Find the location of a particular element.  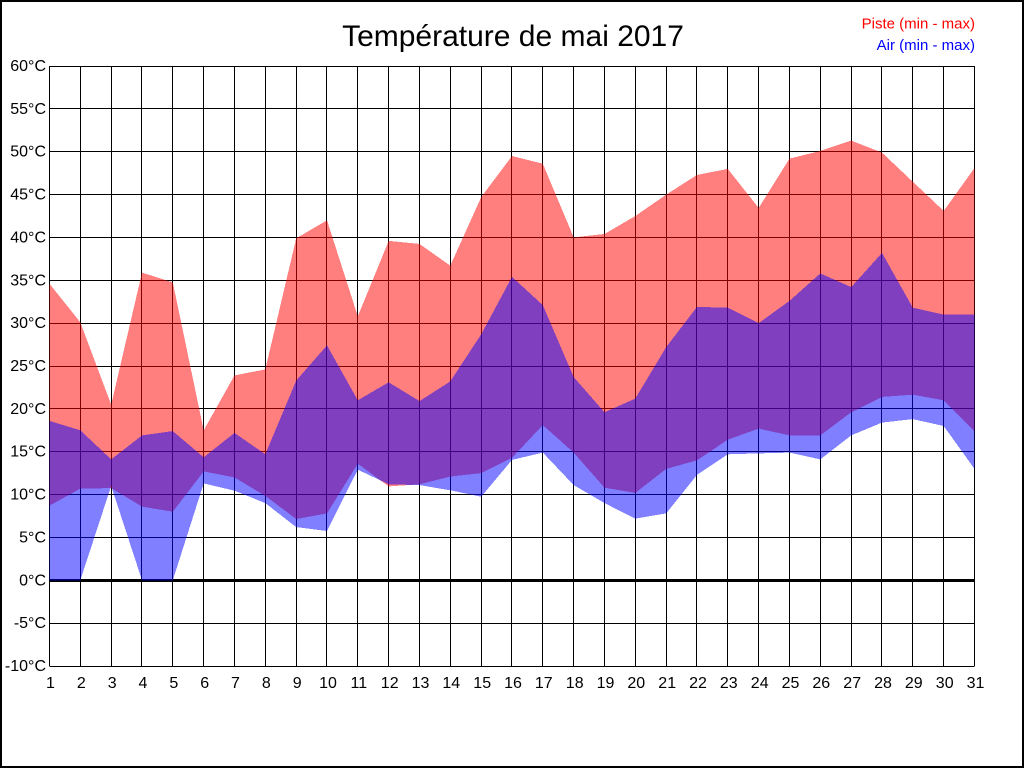

svg-text: 4 is located at coordinates (143, 683).